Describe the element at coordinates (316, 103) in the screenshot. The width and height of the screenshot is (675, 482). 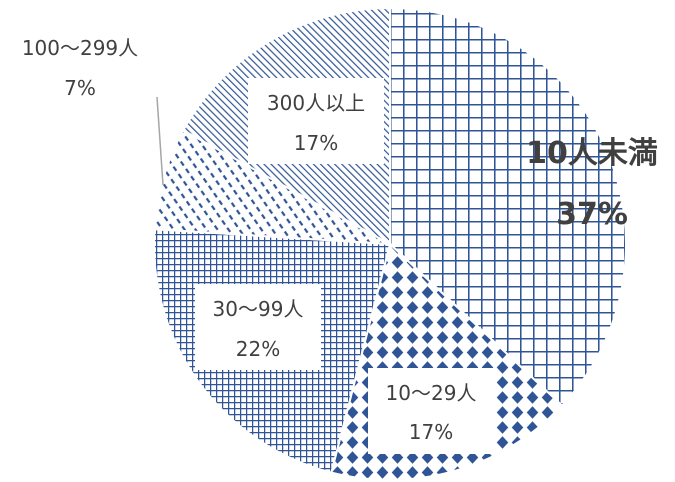
I see `slice-label-name: 300人以上` at that location.